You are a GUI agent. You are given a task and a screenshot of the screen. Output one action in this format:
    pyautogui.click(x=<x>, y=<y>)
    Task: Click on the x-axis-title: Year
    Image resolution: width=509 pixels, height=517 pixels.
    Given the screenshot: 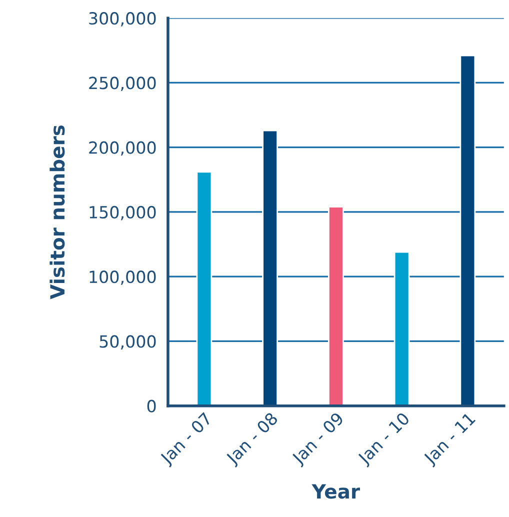 What is the action you would take?
    pyautogui.click(x=336, y=491)
    